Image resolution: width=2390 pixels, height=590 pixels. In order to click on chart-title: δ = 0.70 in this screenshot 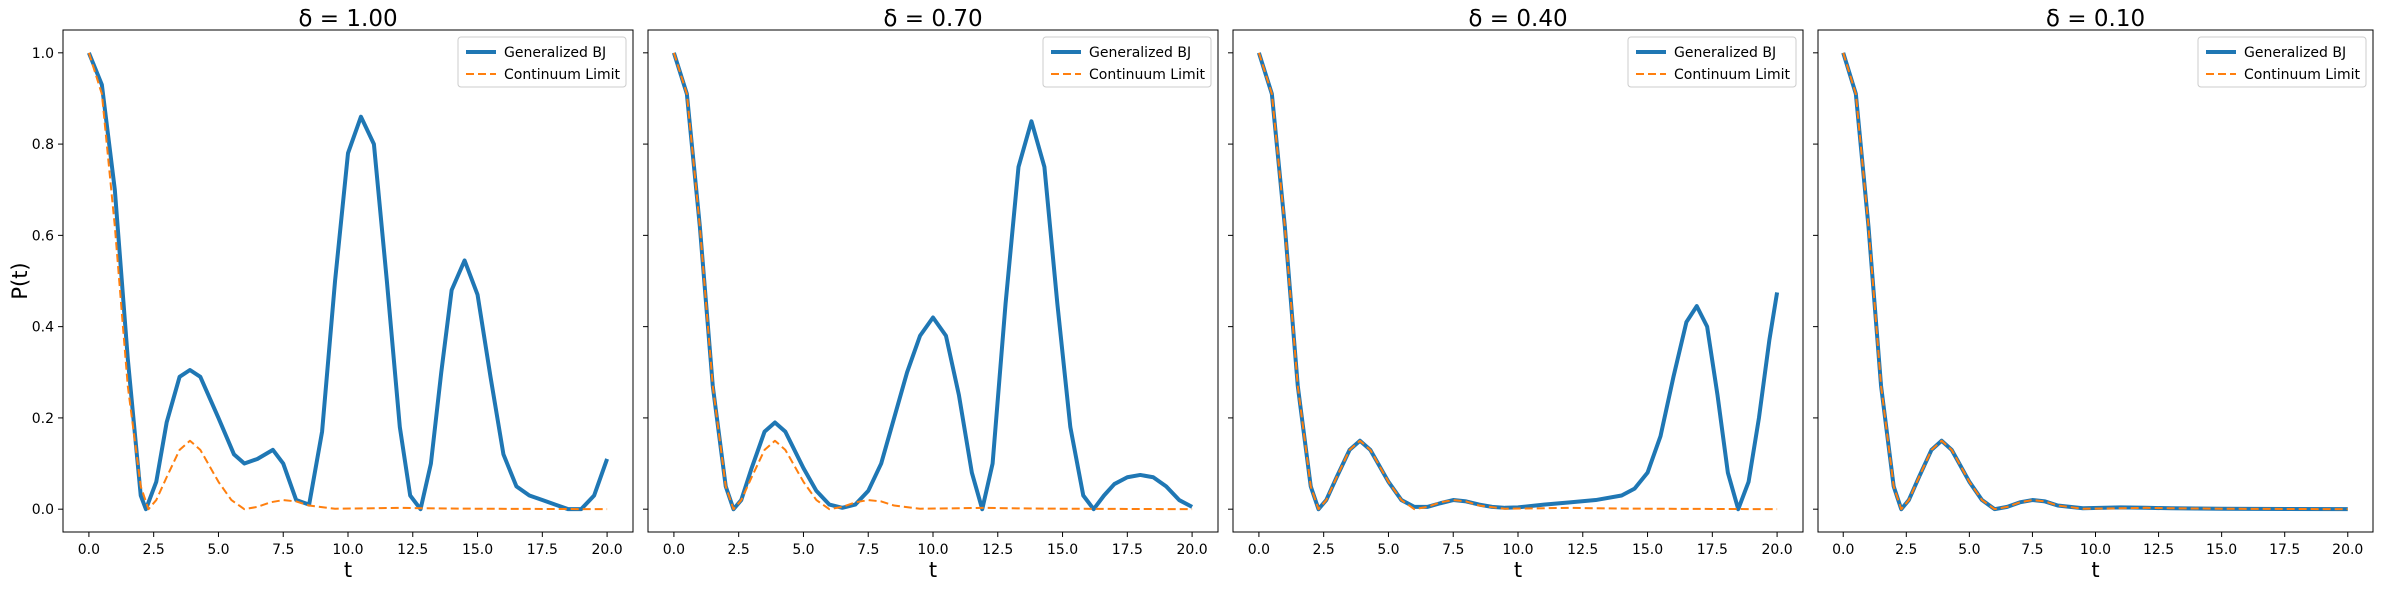, I will do `click(932, 19)`.